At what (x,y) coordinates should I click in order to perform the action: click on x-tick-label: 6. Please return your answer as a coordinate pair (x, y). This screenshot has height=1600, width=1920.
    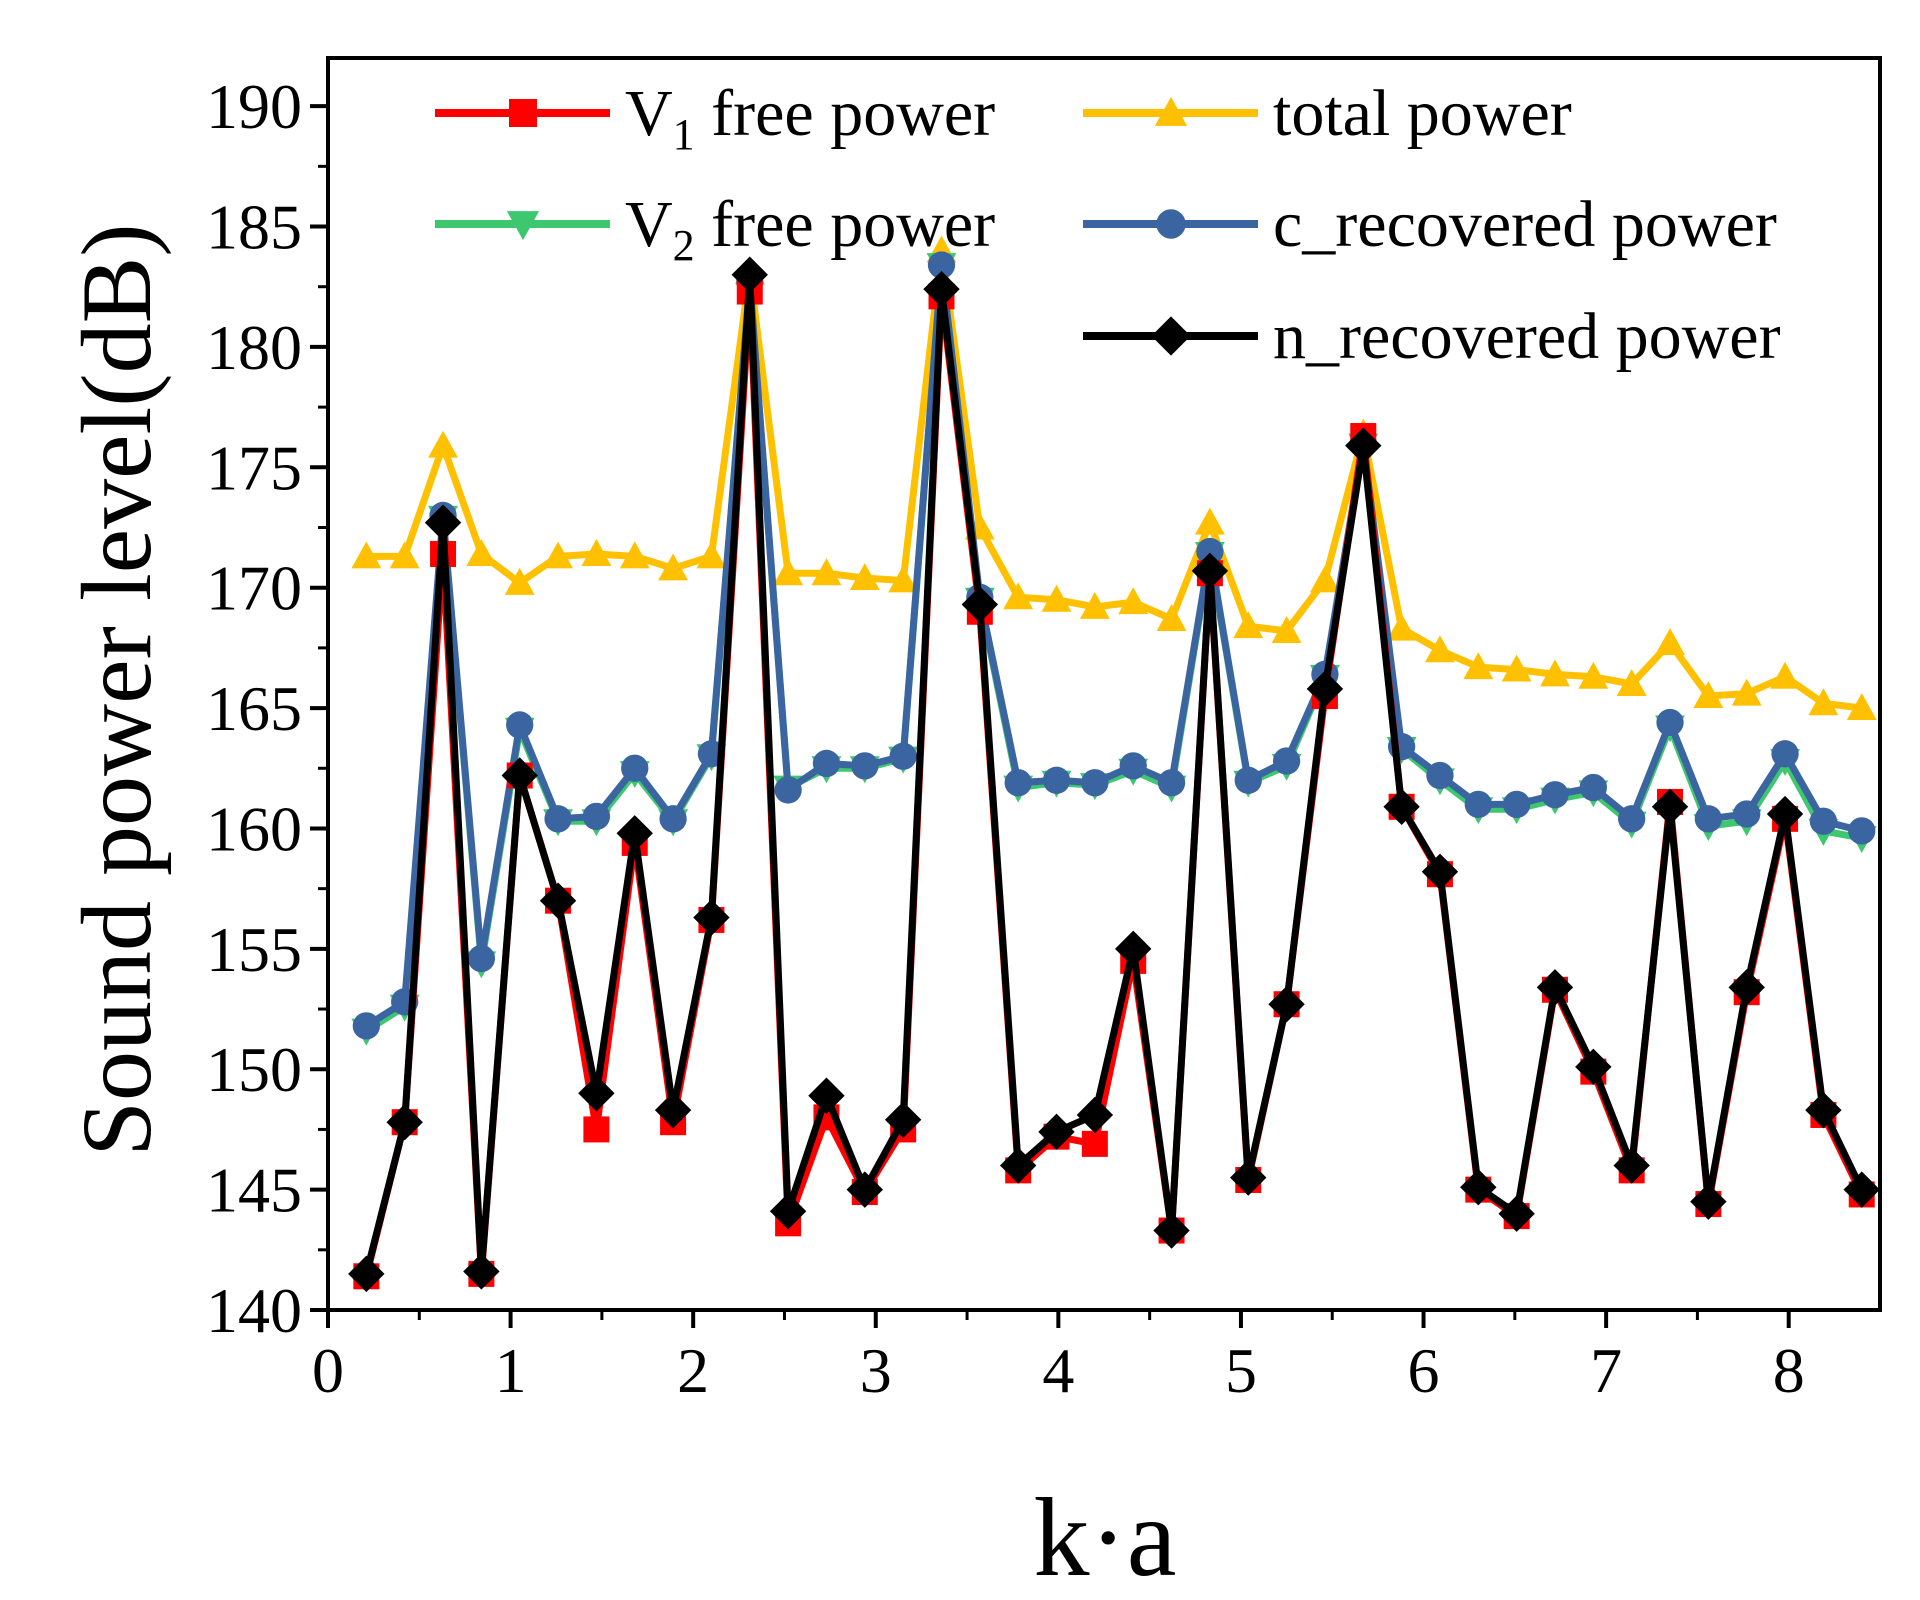
    Looking at the image, I should click on (1424, 1370).